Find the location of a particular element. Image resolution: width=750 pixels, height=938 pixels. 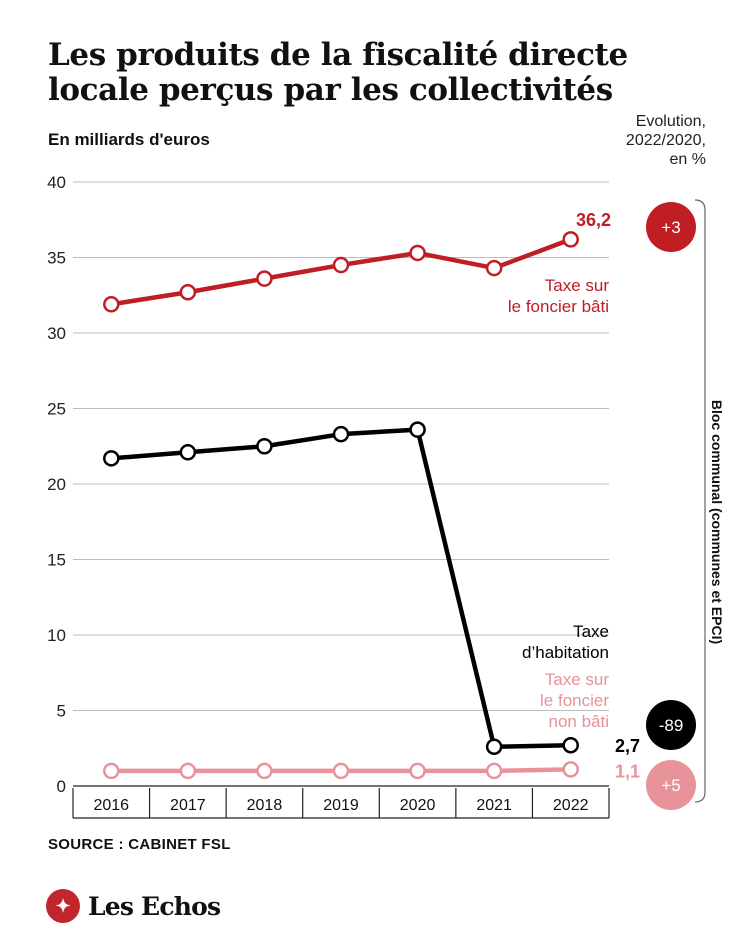

source-note: SOURCE : CABINET FSL is located at coordinates (139, 844).